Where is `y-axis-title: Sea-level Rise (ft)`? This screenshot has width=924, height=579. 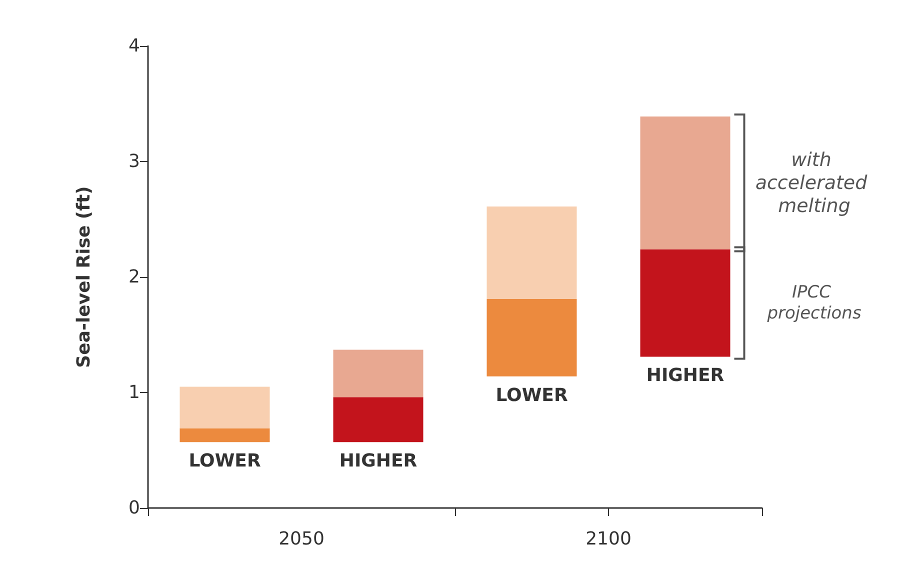 y-axis-title: Sea-level Rise (ft) is located at coordinates (84, 277).